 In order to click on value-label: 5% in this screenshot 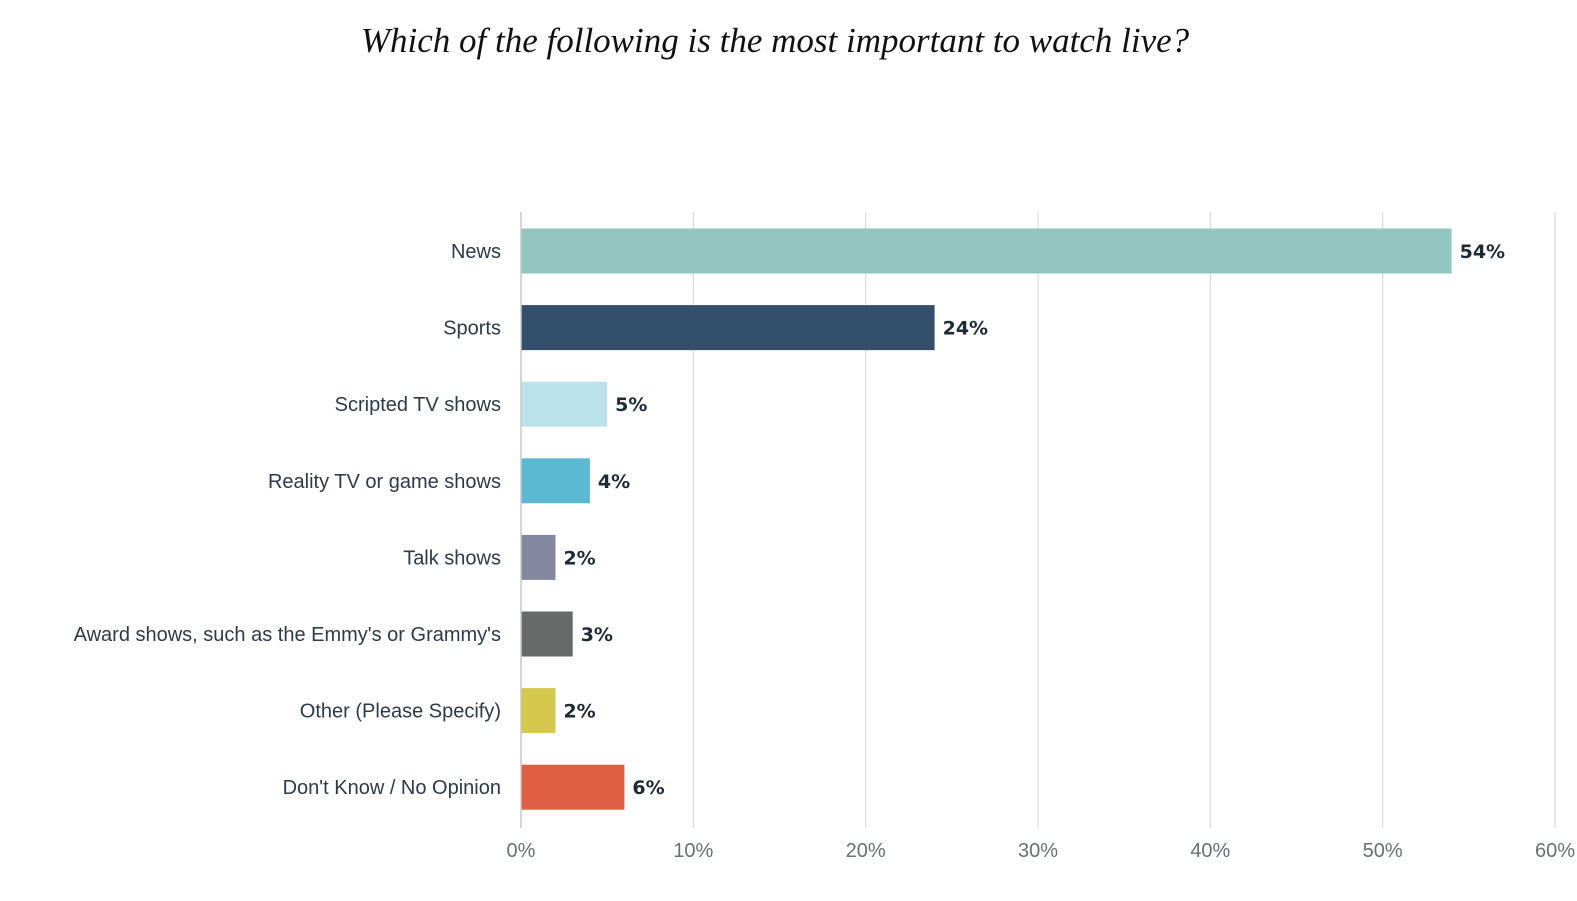, I will do `click(631, 405)`.